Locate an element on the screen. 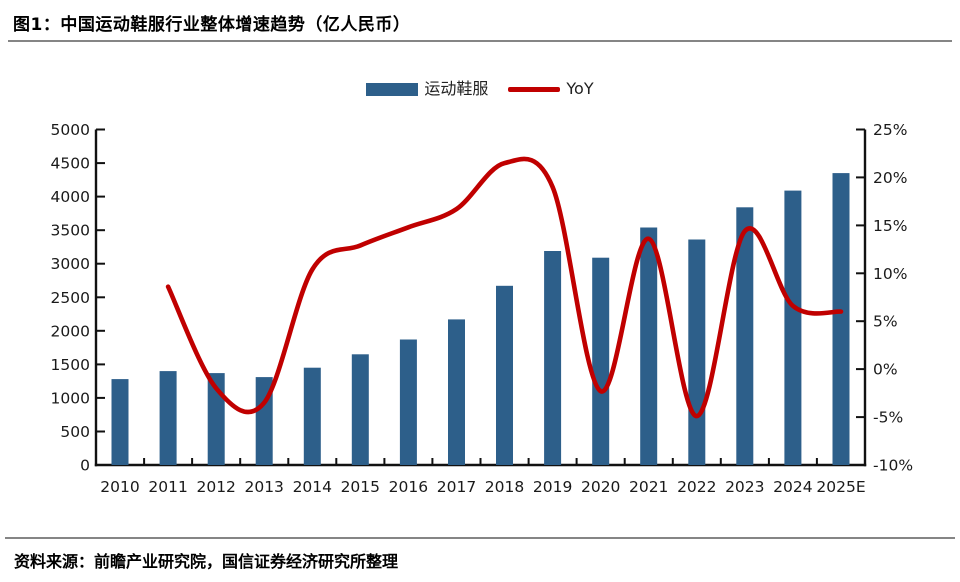  x-axis-label: 2010 is located at coordinates (119, 487).